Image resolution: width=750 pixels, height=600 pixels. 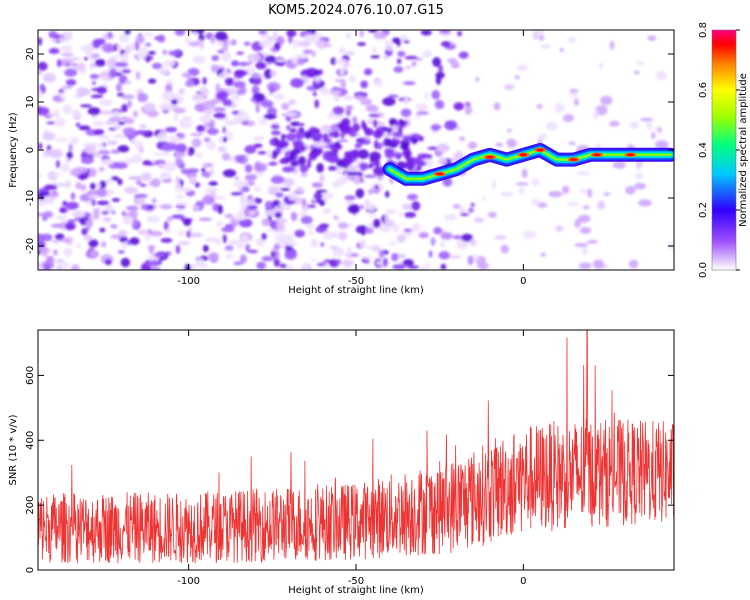 I want to click on snr-x-axis-label: Height of straight line (km), so click(x=356, y=590).